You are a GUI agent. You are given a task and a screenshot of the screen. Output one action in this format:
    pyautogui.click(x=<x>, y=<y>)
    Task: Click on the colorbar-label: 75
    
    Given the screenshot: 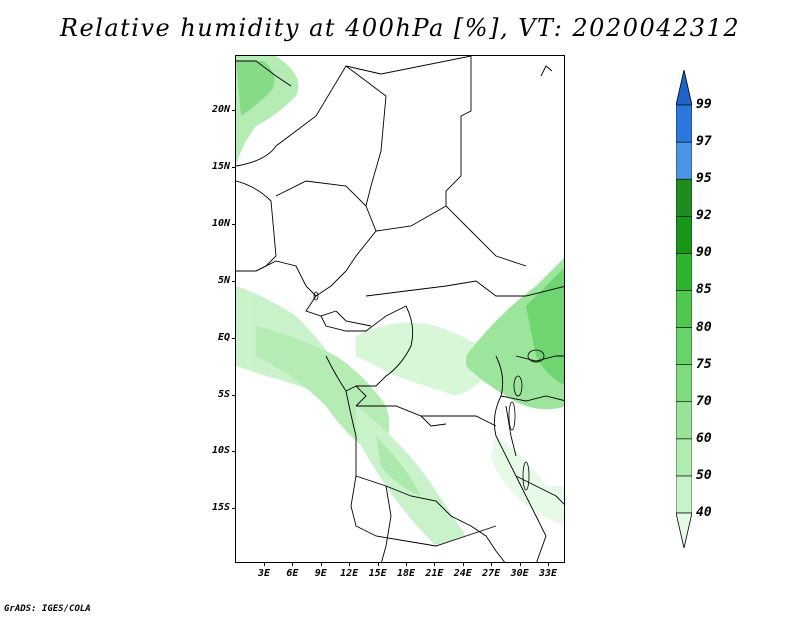 What is the action you would take?
    pyautogui.click(x=704, y=364)
    